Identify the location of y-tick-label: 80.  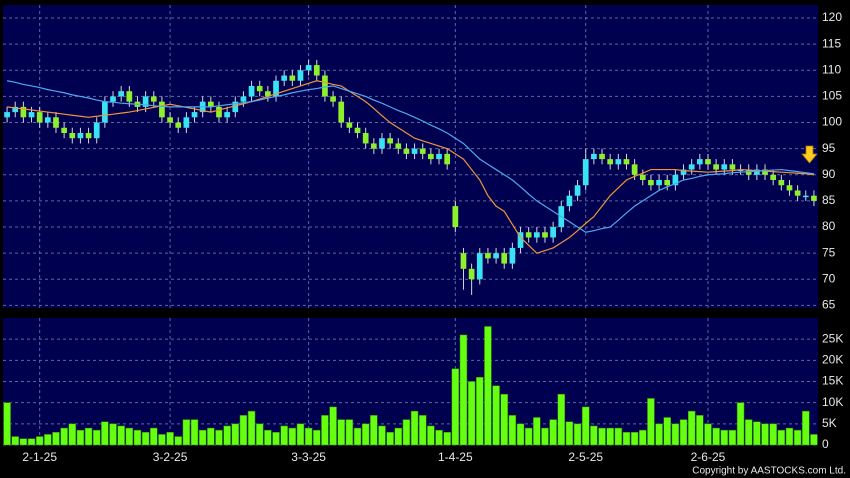
(829, 226).